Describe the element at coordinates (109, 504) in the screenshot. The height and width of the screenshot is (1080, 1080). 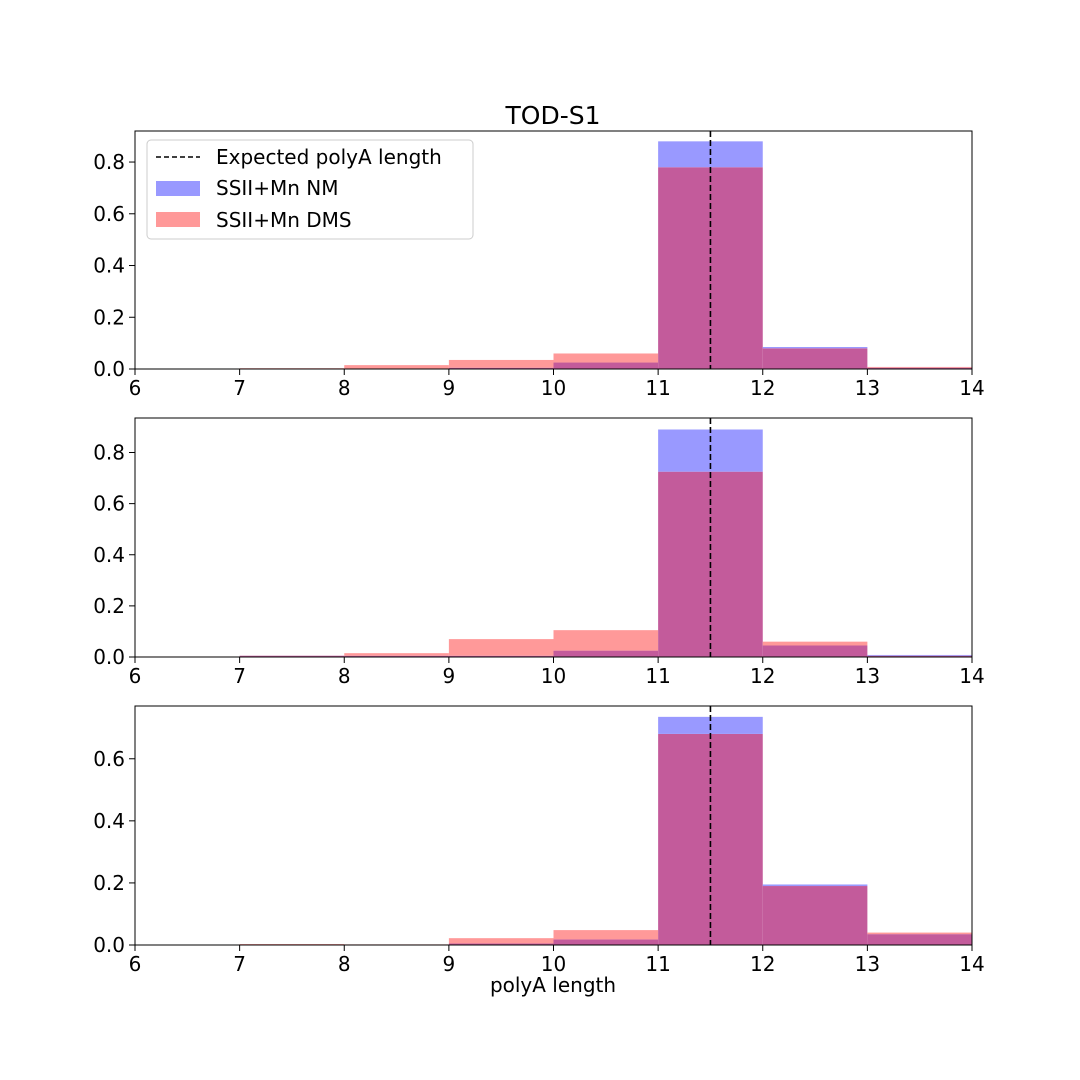
I see `y-tick-label-middle: 0.6` at that location.